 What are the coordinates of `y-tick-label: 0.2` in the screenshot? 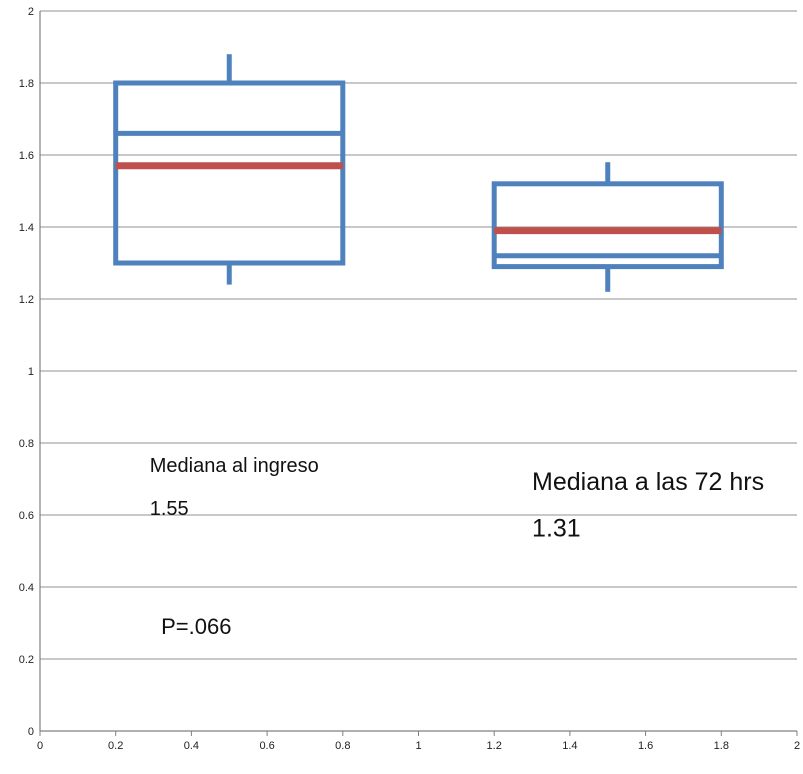 It's located at (26, 660).